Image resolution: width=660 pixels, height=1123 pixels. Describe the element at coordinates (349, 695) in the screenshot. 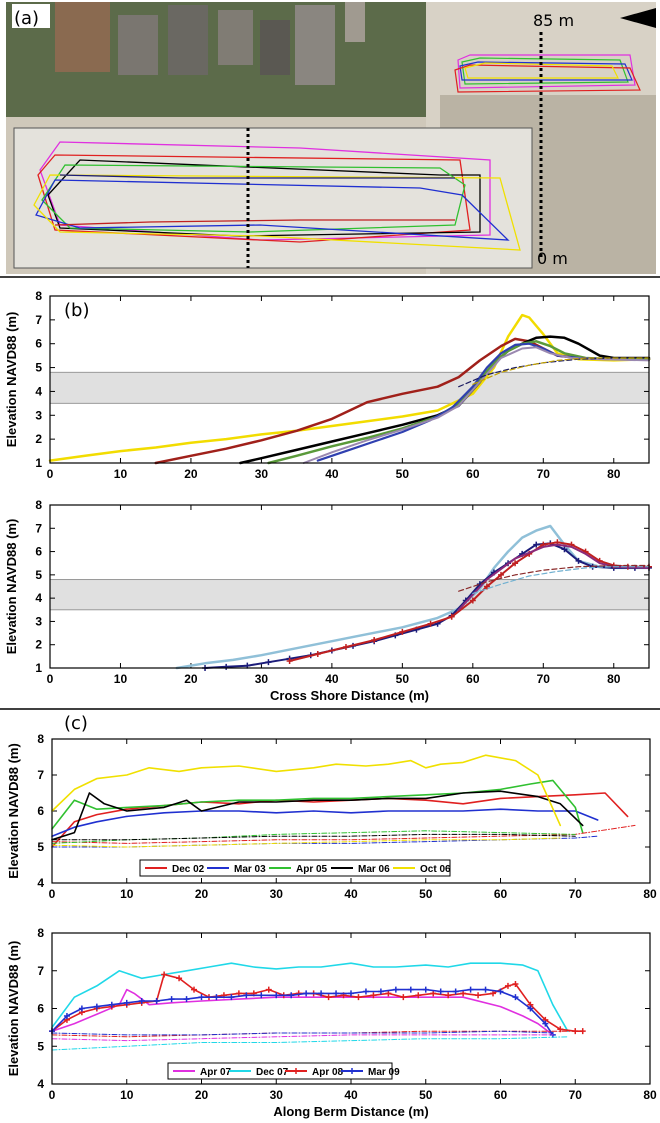

I see `x-axis-label: Cross Shore Distance (m)` at that location.